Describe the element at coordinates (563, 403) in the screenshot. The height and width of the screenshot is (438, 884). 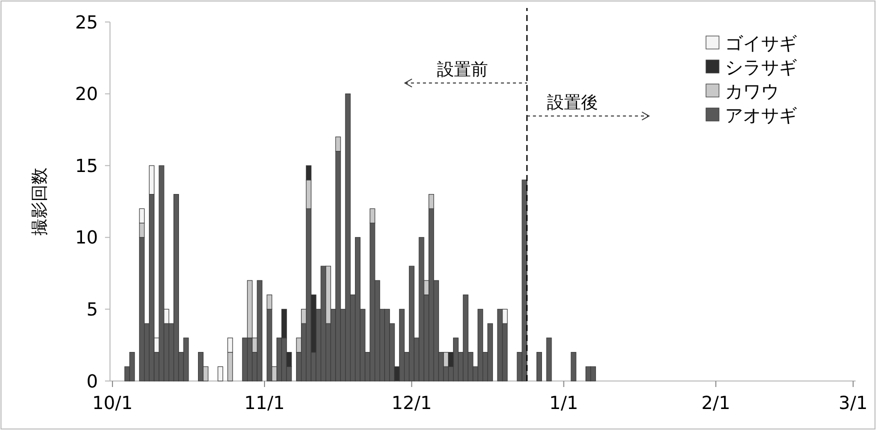
I see `x-tick-label: 1/1` at that location.